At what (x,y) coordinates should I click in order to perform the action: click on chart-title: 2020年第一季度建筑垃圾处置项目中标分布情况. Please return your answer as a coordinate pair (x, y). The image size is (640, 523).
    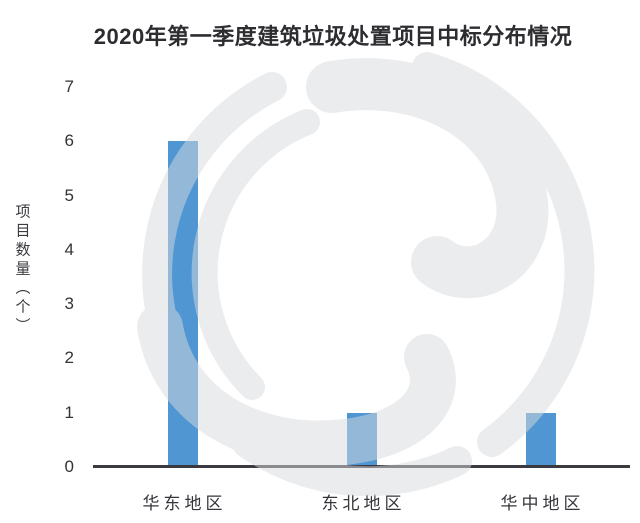
    Looking at the image, I should click on (333, 36).